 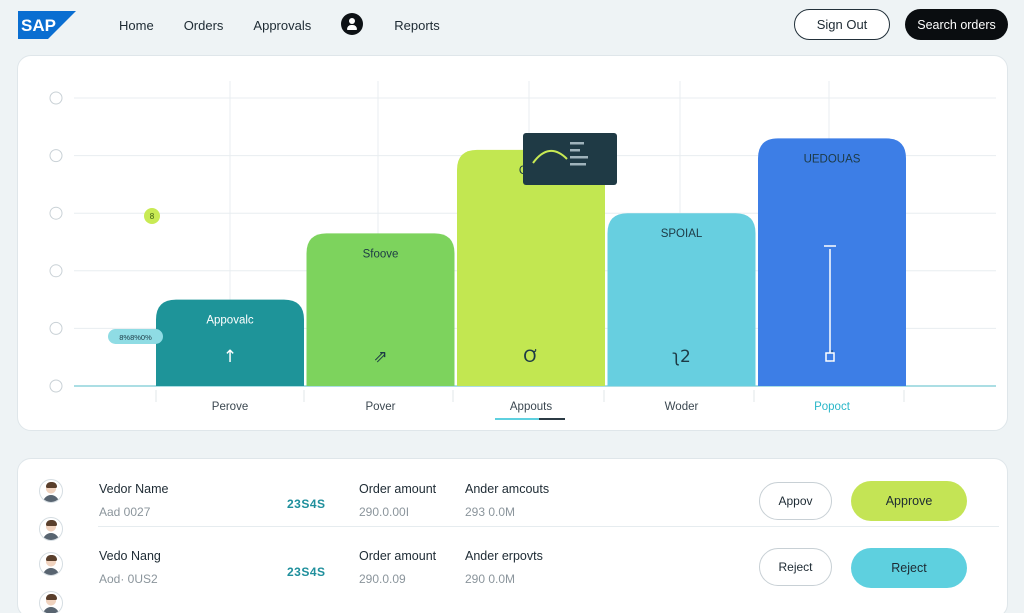 I want to click on bar-icon: ↑, so click(x=230, y=357).